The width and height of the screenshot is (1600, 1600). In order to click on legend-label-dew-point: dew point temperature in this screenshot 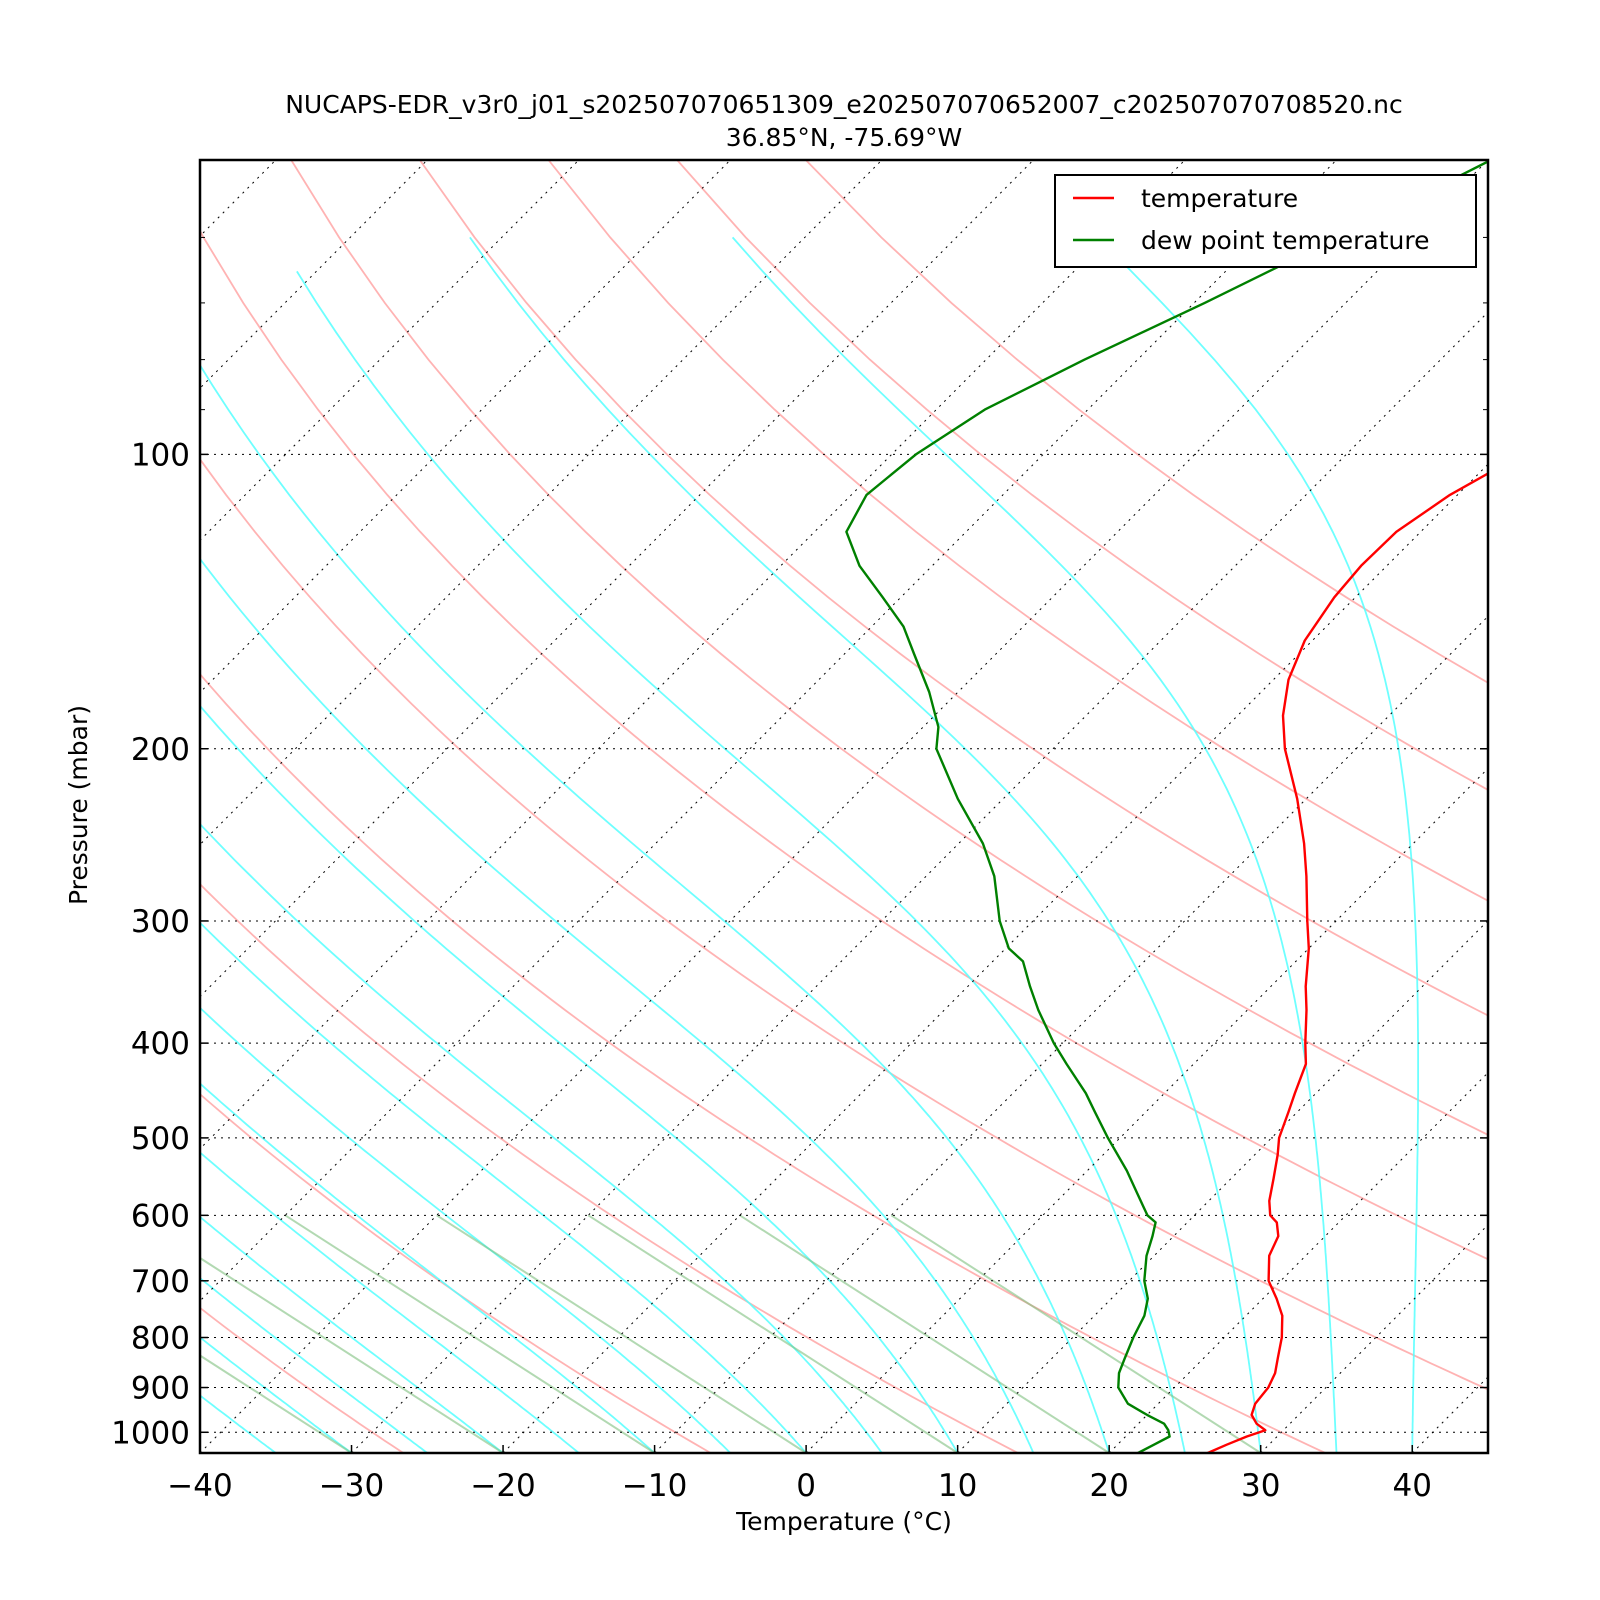, I will do `click(1285, 240)`.